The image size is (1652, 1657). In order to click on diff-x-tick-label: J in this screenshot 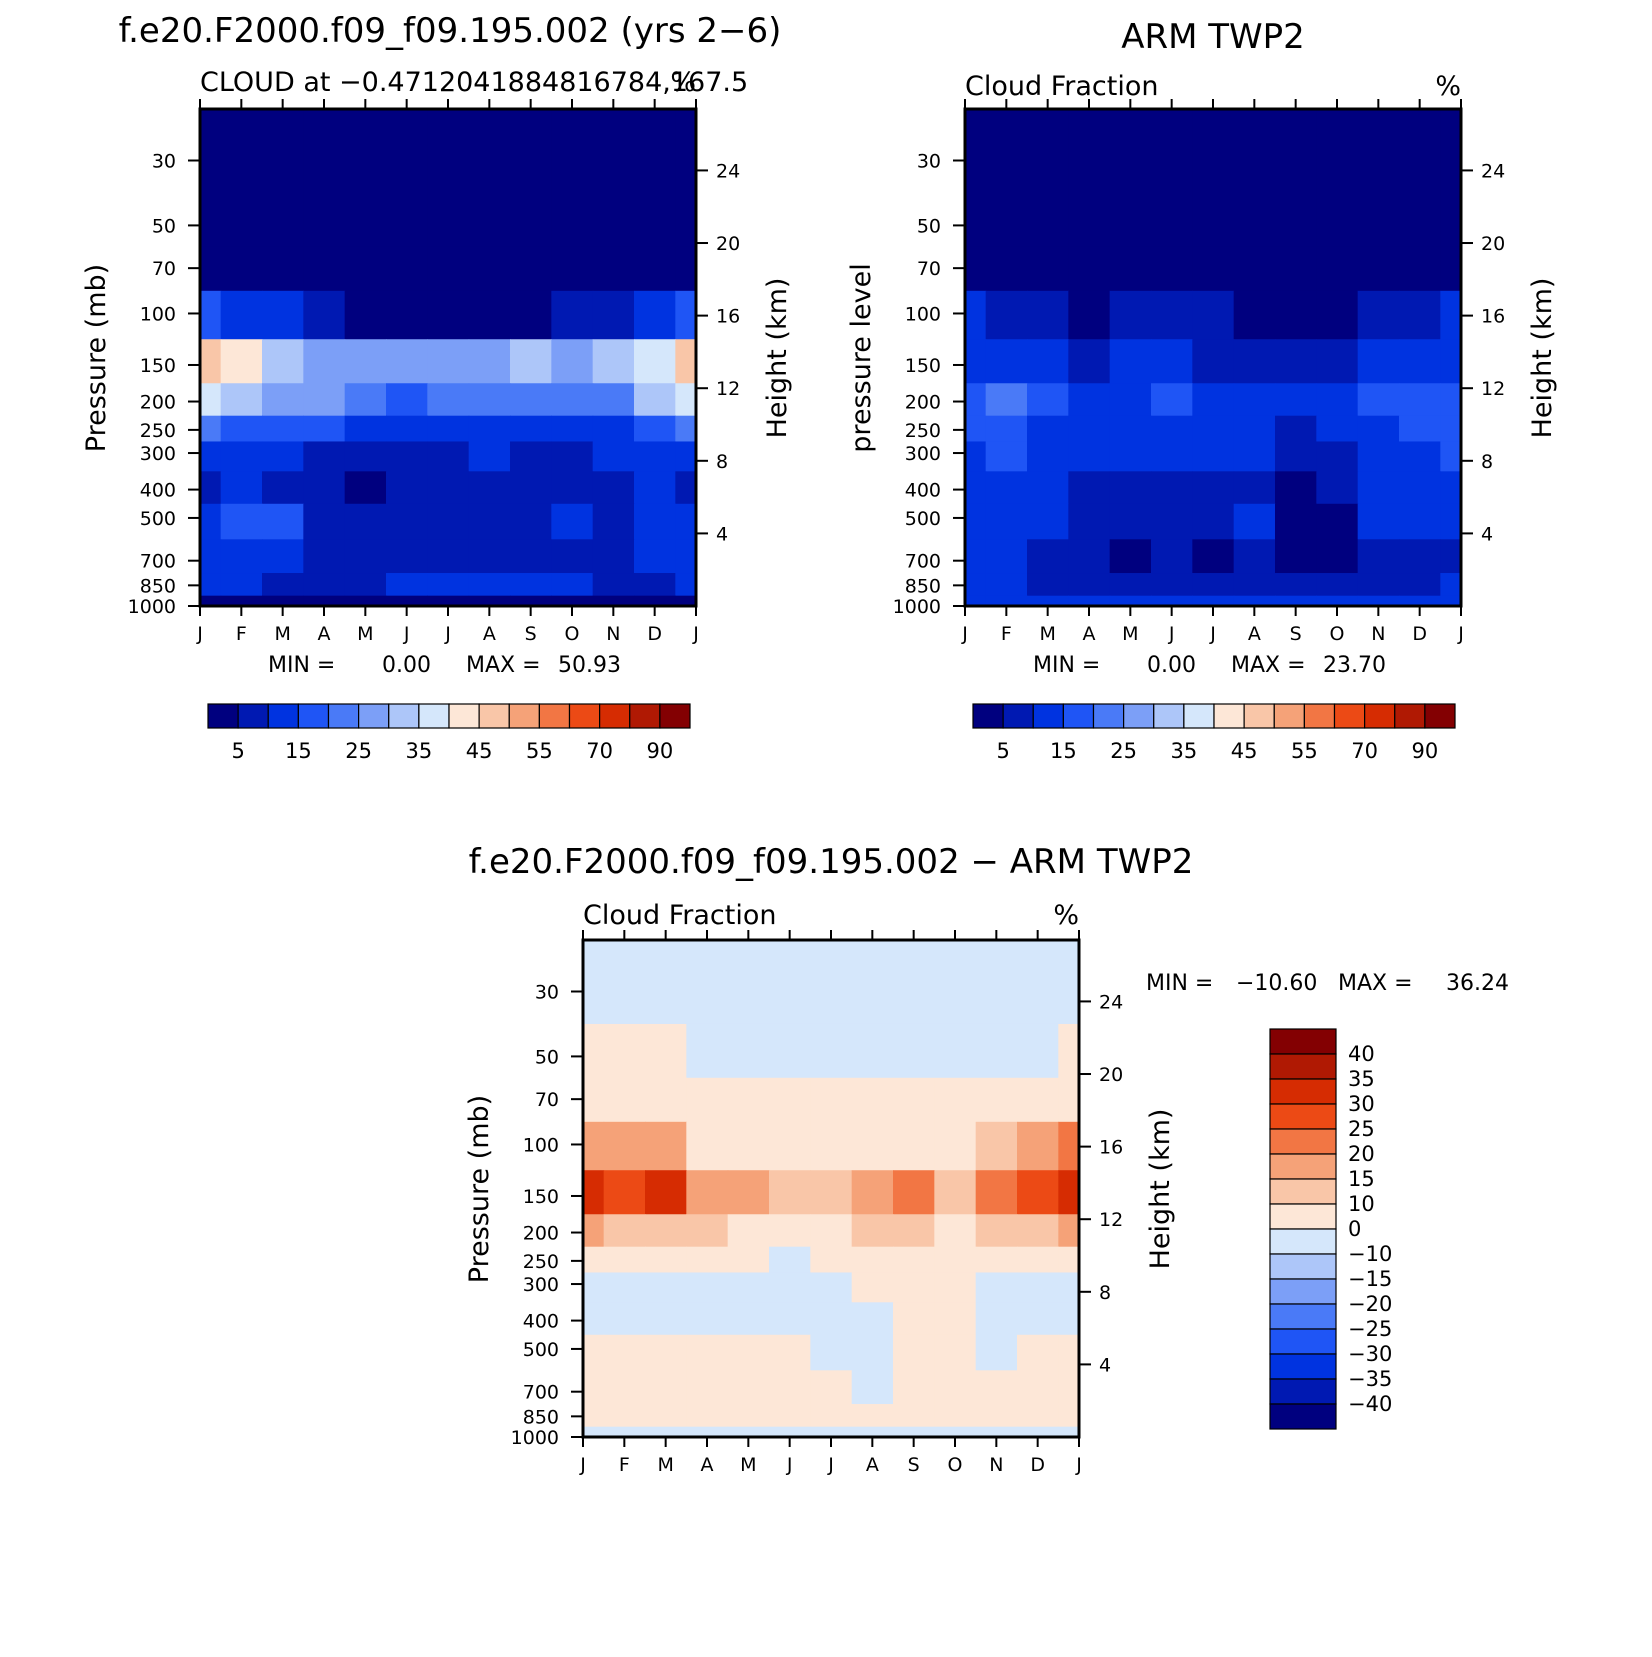, I will do `click(582, 1465)`.